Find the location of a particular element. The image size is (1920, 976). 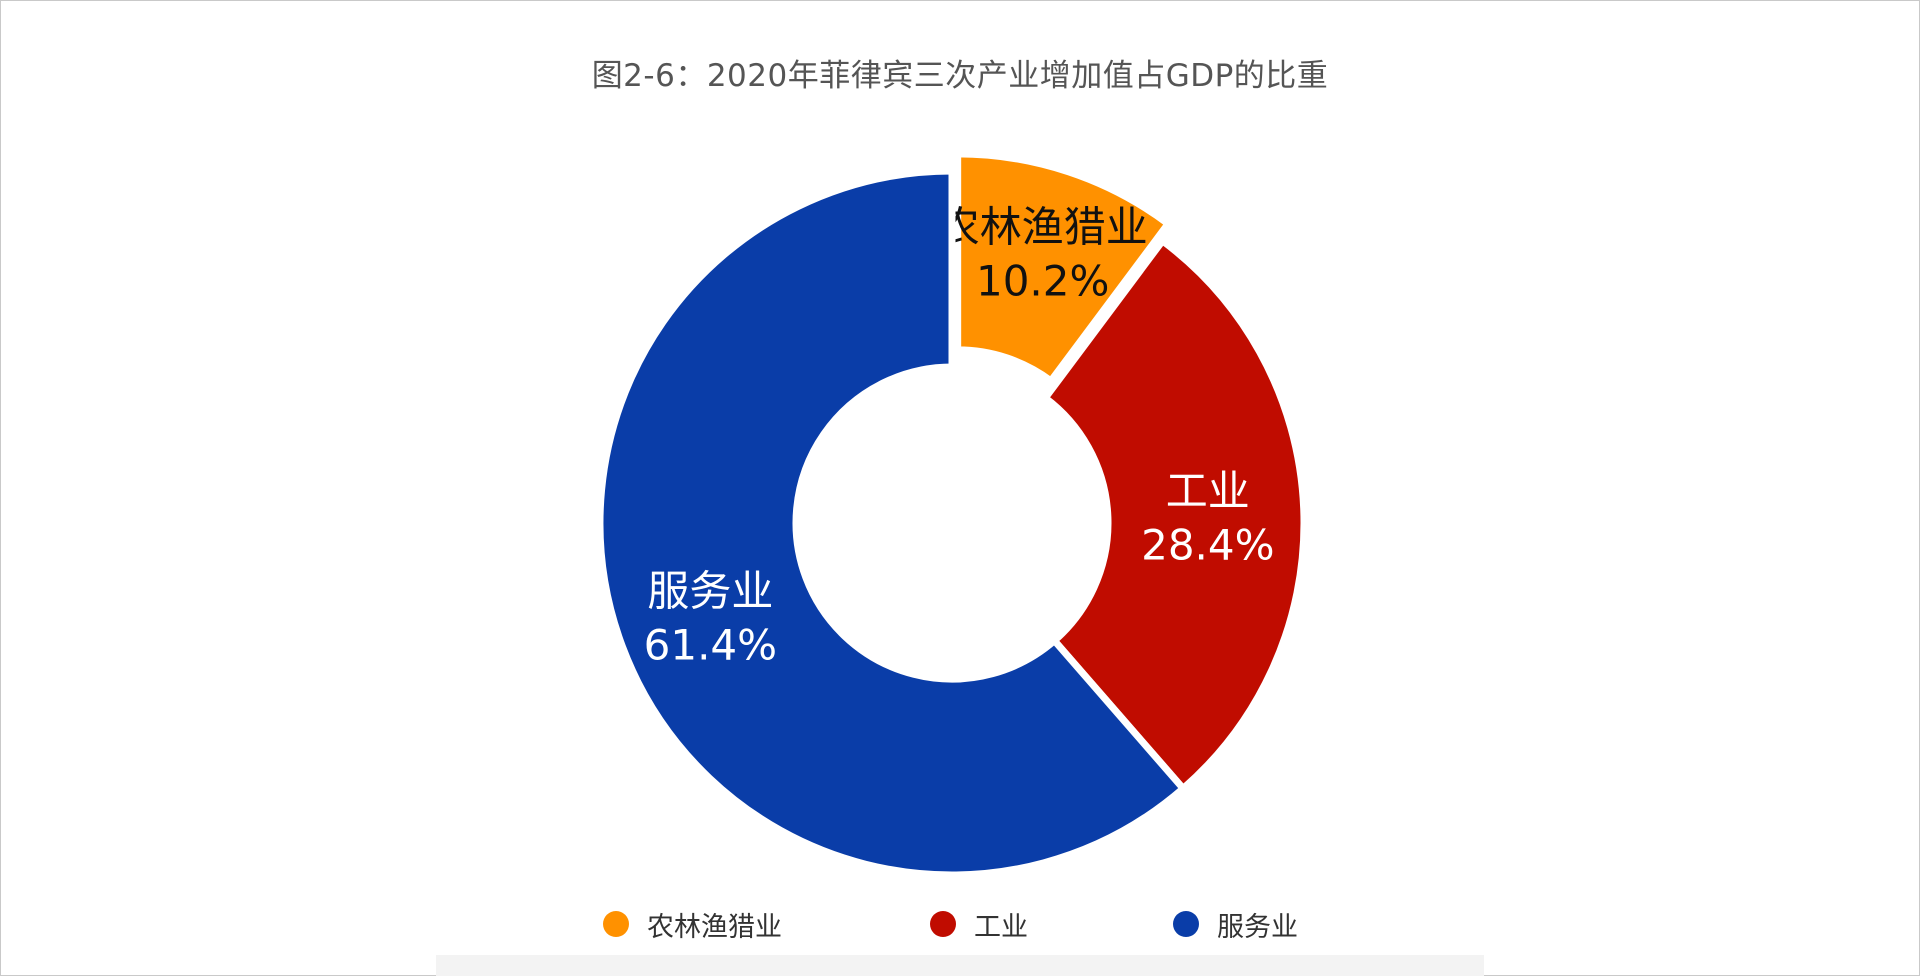

donut-slice-agriculture is located at coordinates (1064, 268).